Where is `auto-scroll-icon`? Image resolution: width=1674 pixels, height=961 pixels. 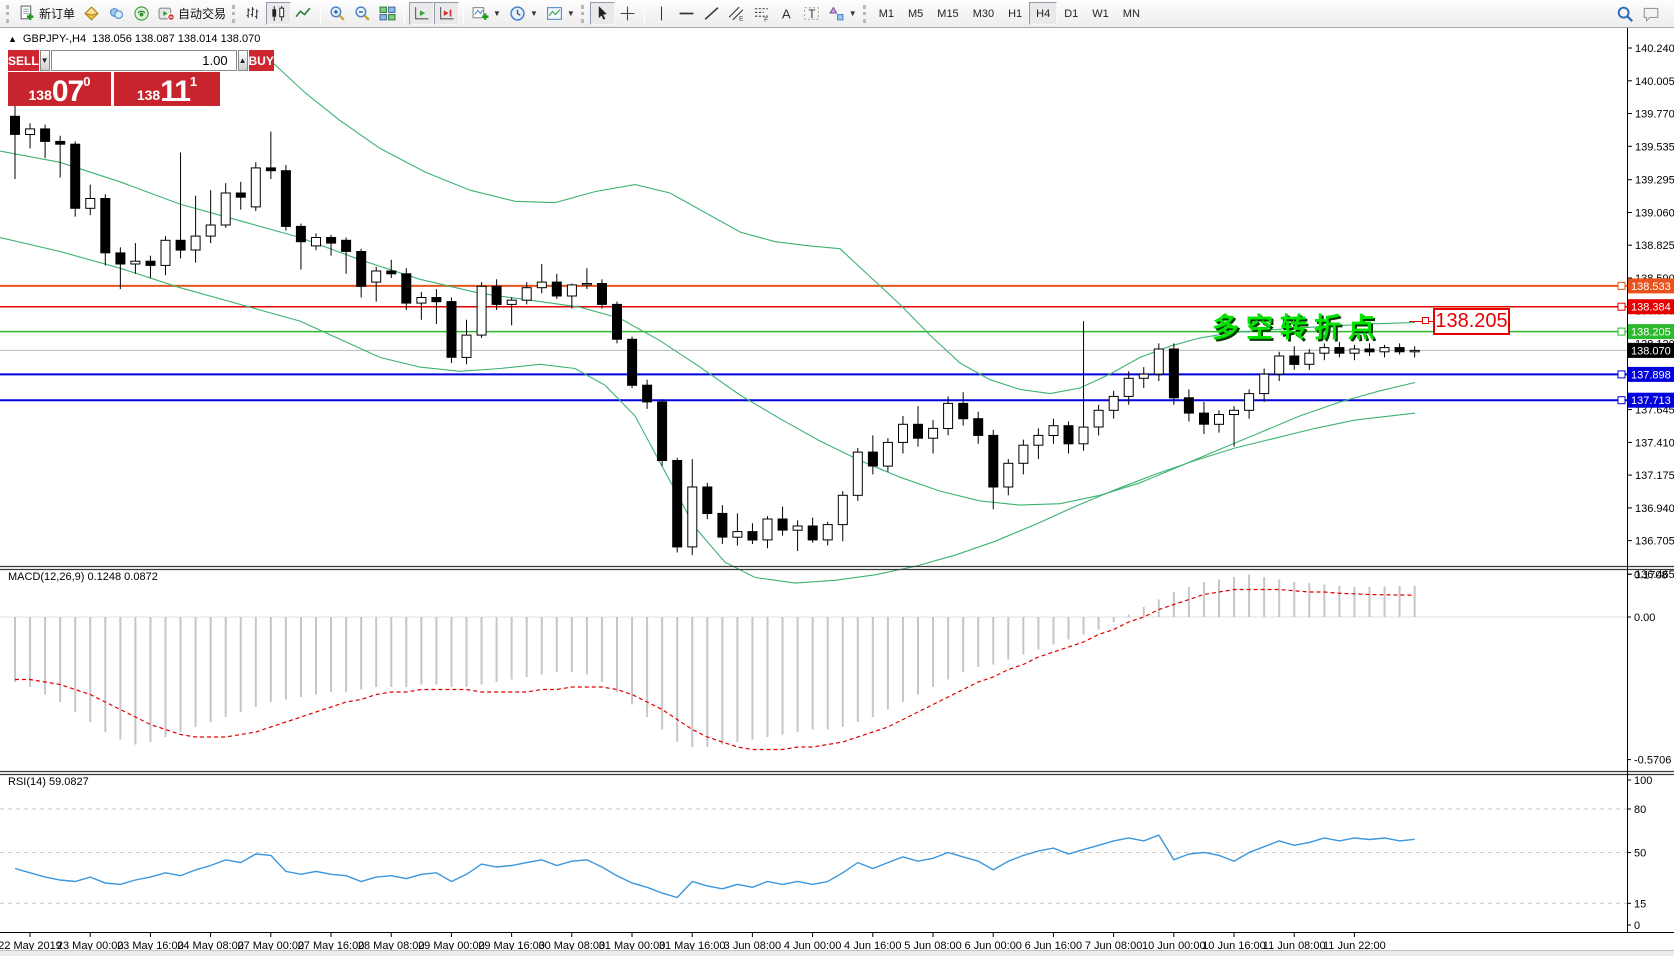
auto-scroll-icon is located at coordinates (421, 13).